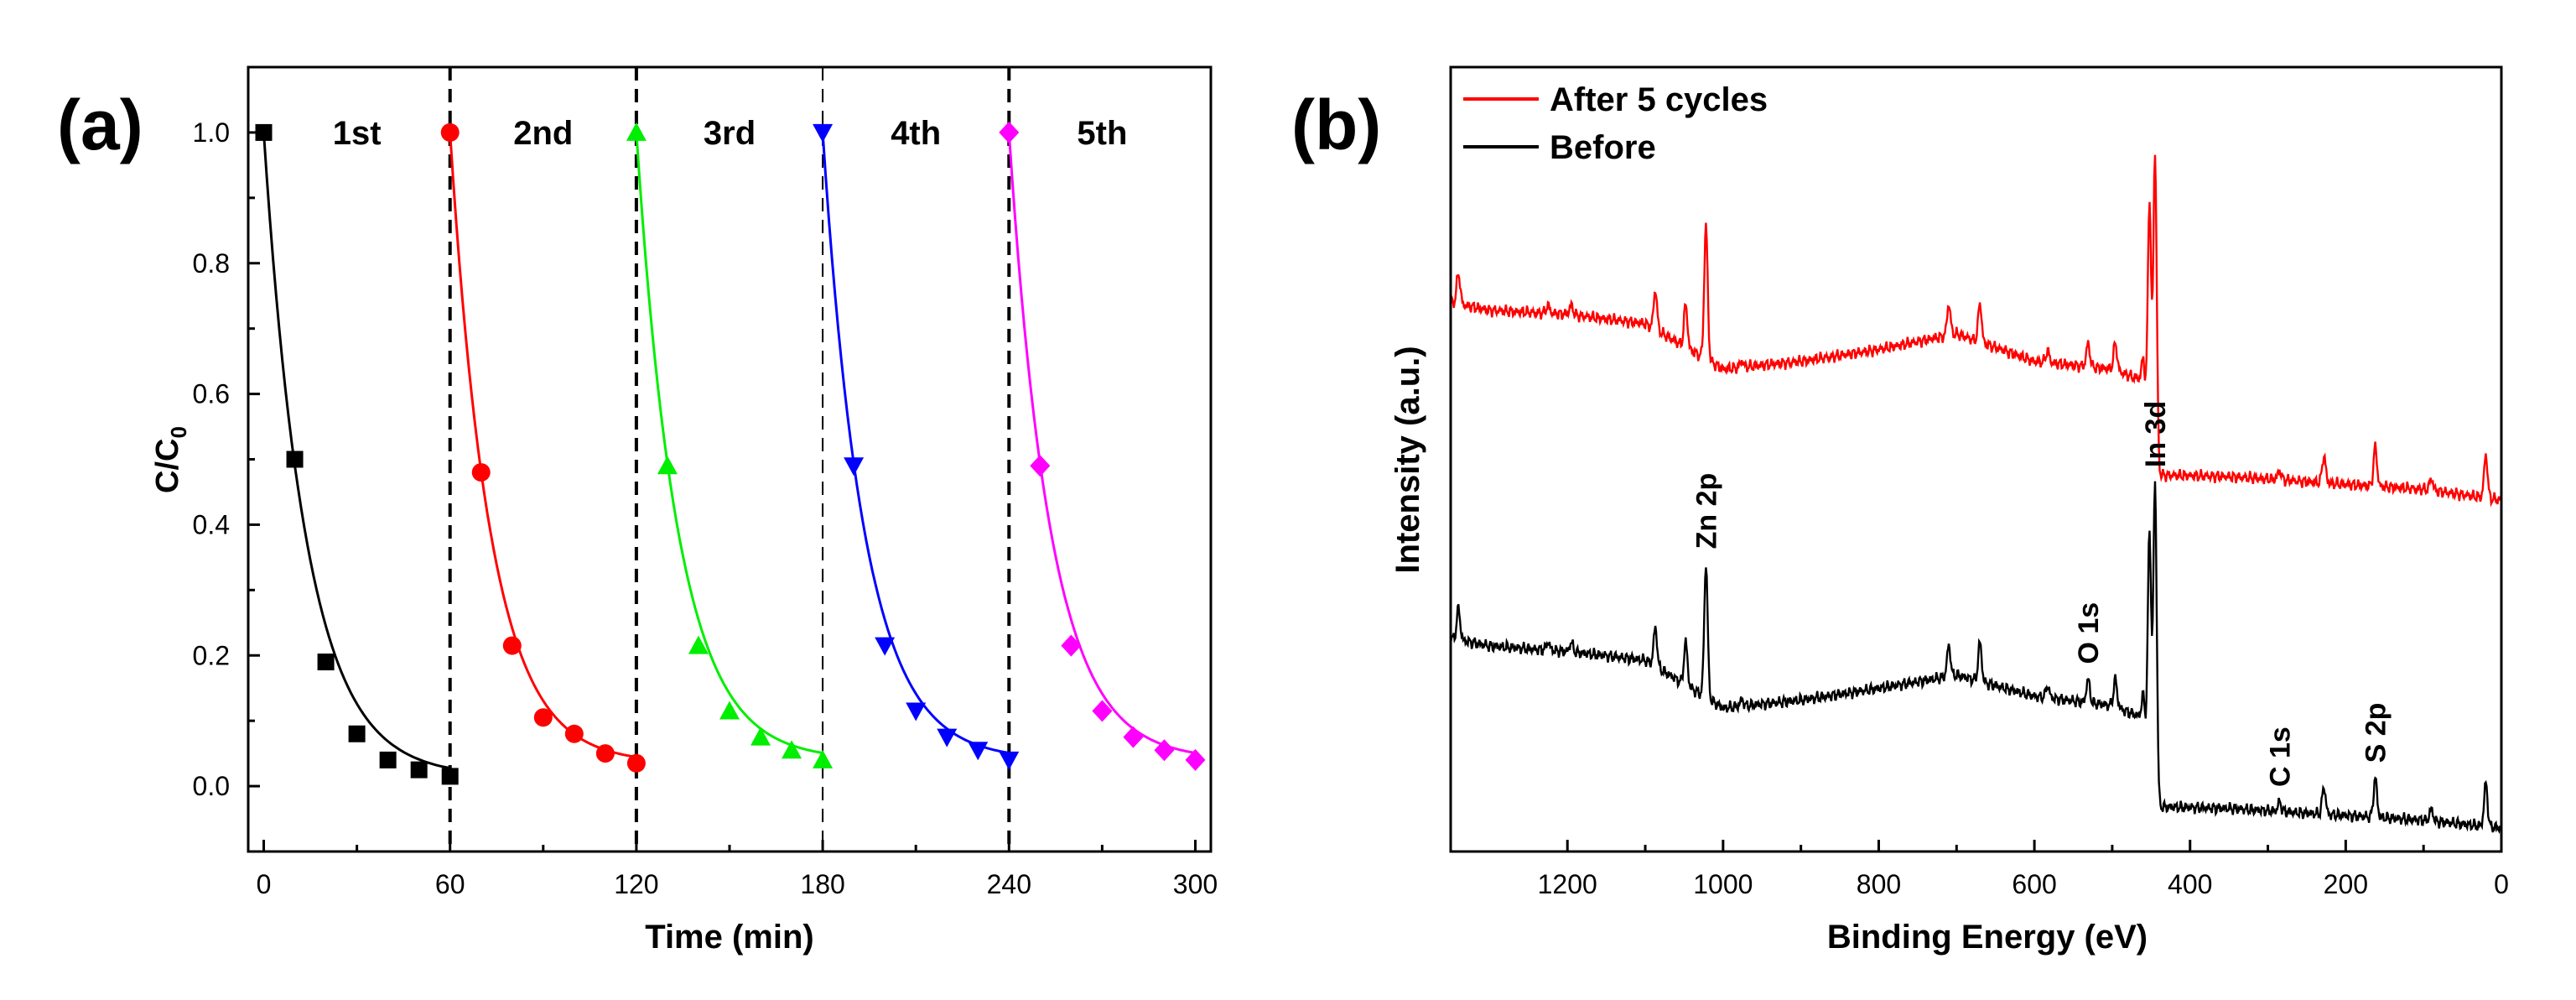  What do you see at coordinates (543, 133) in the screenshot?
I see `cycle-label-2nd: 2nd` at bounding box center [543, 133].